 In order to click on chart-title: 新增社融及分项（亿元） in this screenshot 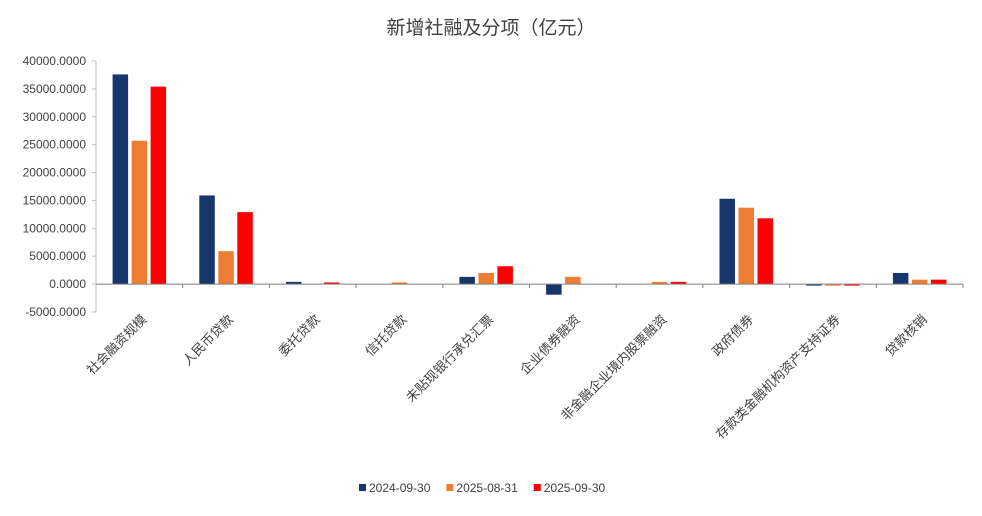, I will do `click(490, 28)`.